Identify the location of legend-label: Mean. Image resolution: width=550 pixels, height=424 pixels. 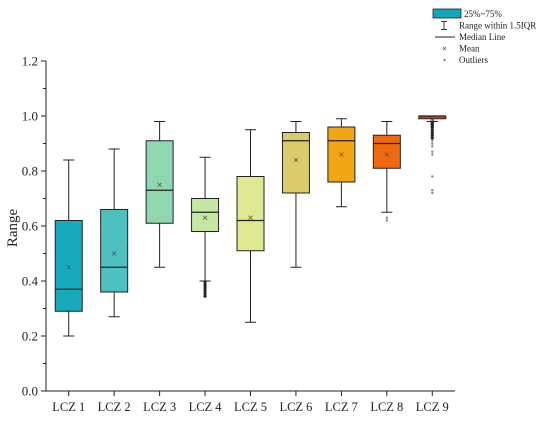
(469, 49).